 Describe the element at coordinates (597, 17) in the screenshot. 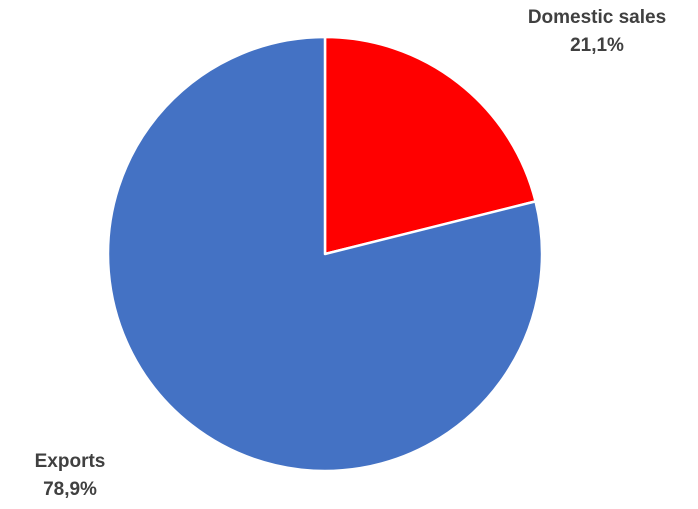

I see `domestic-sales-name: Domestic sales` at that location.